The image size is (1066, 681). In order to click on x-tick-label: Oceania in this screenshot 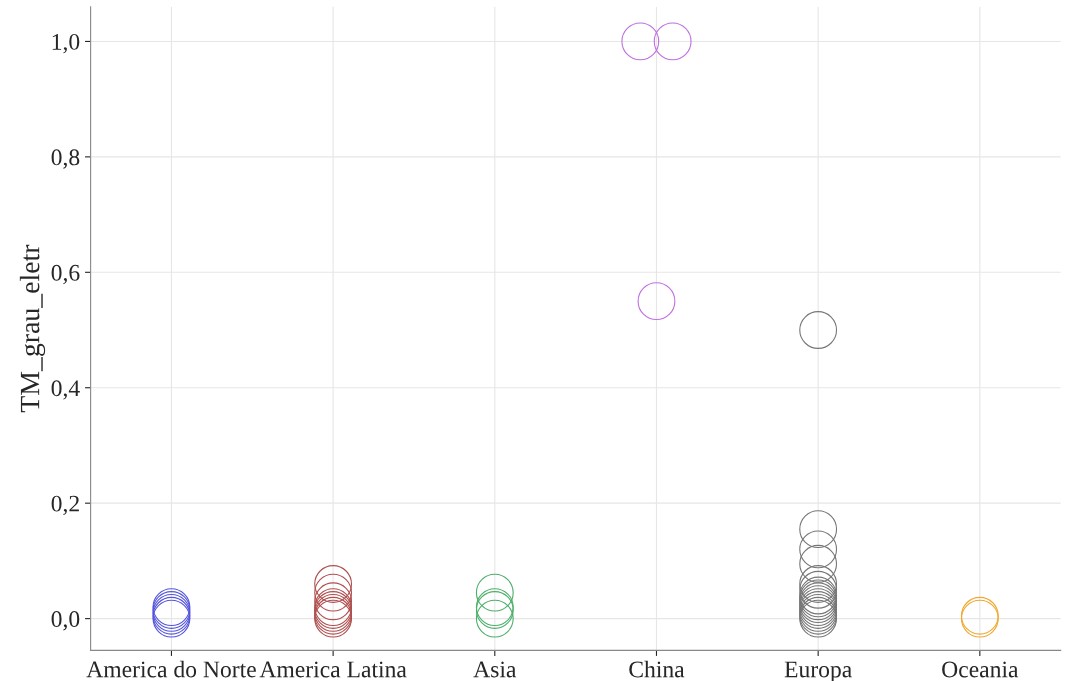, I will do `click(980, 669)`.